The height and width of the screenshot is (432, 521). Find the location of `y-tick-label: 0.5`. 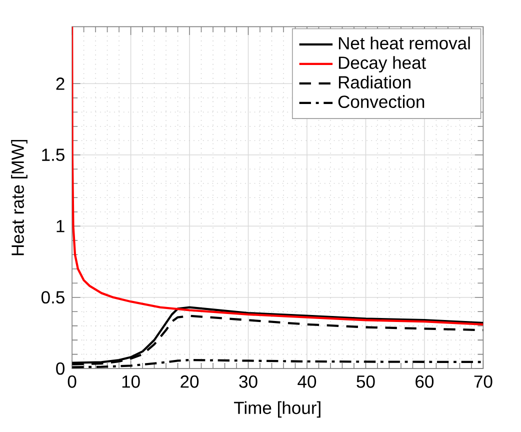

y-tick-label: 0.5 is located at coordinates (52, 297).